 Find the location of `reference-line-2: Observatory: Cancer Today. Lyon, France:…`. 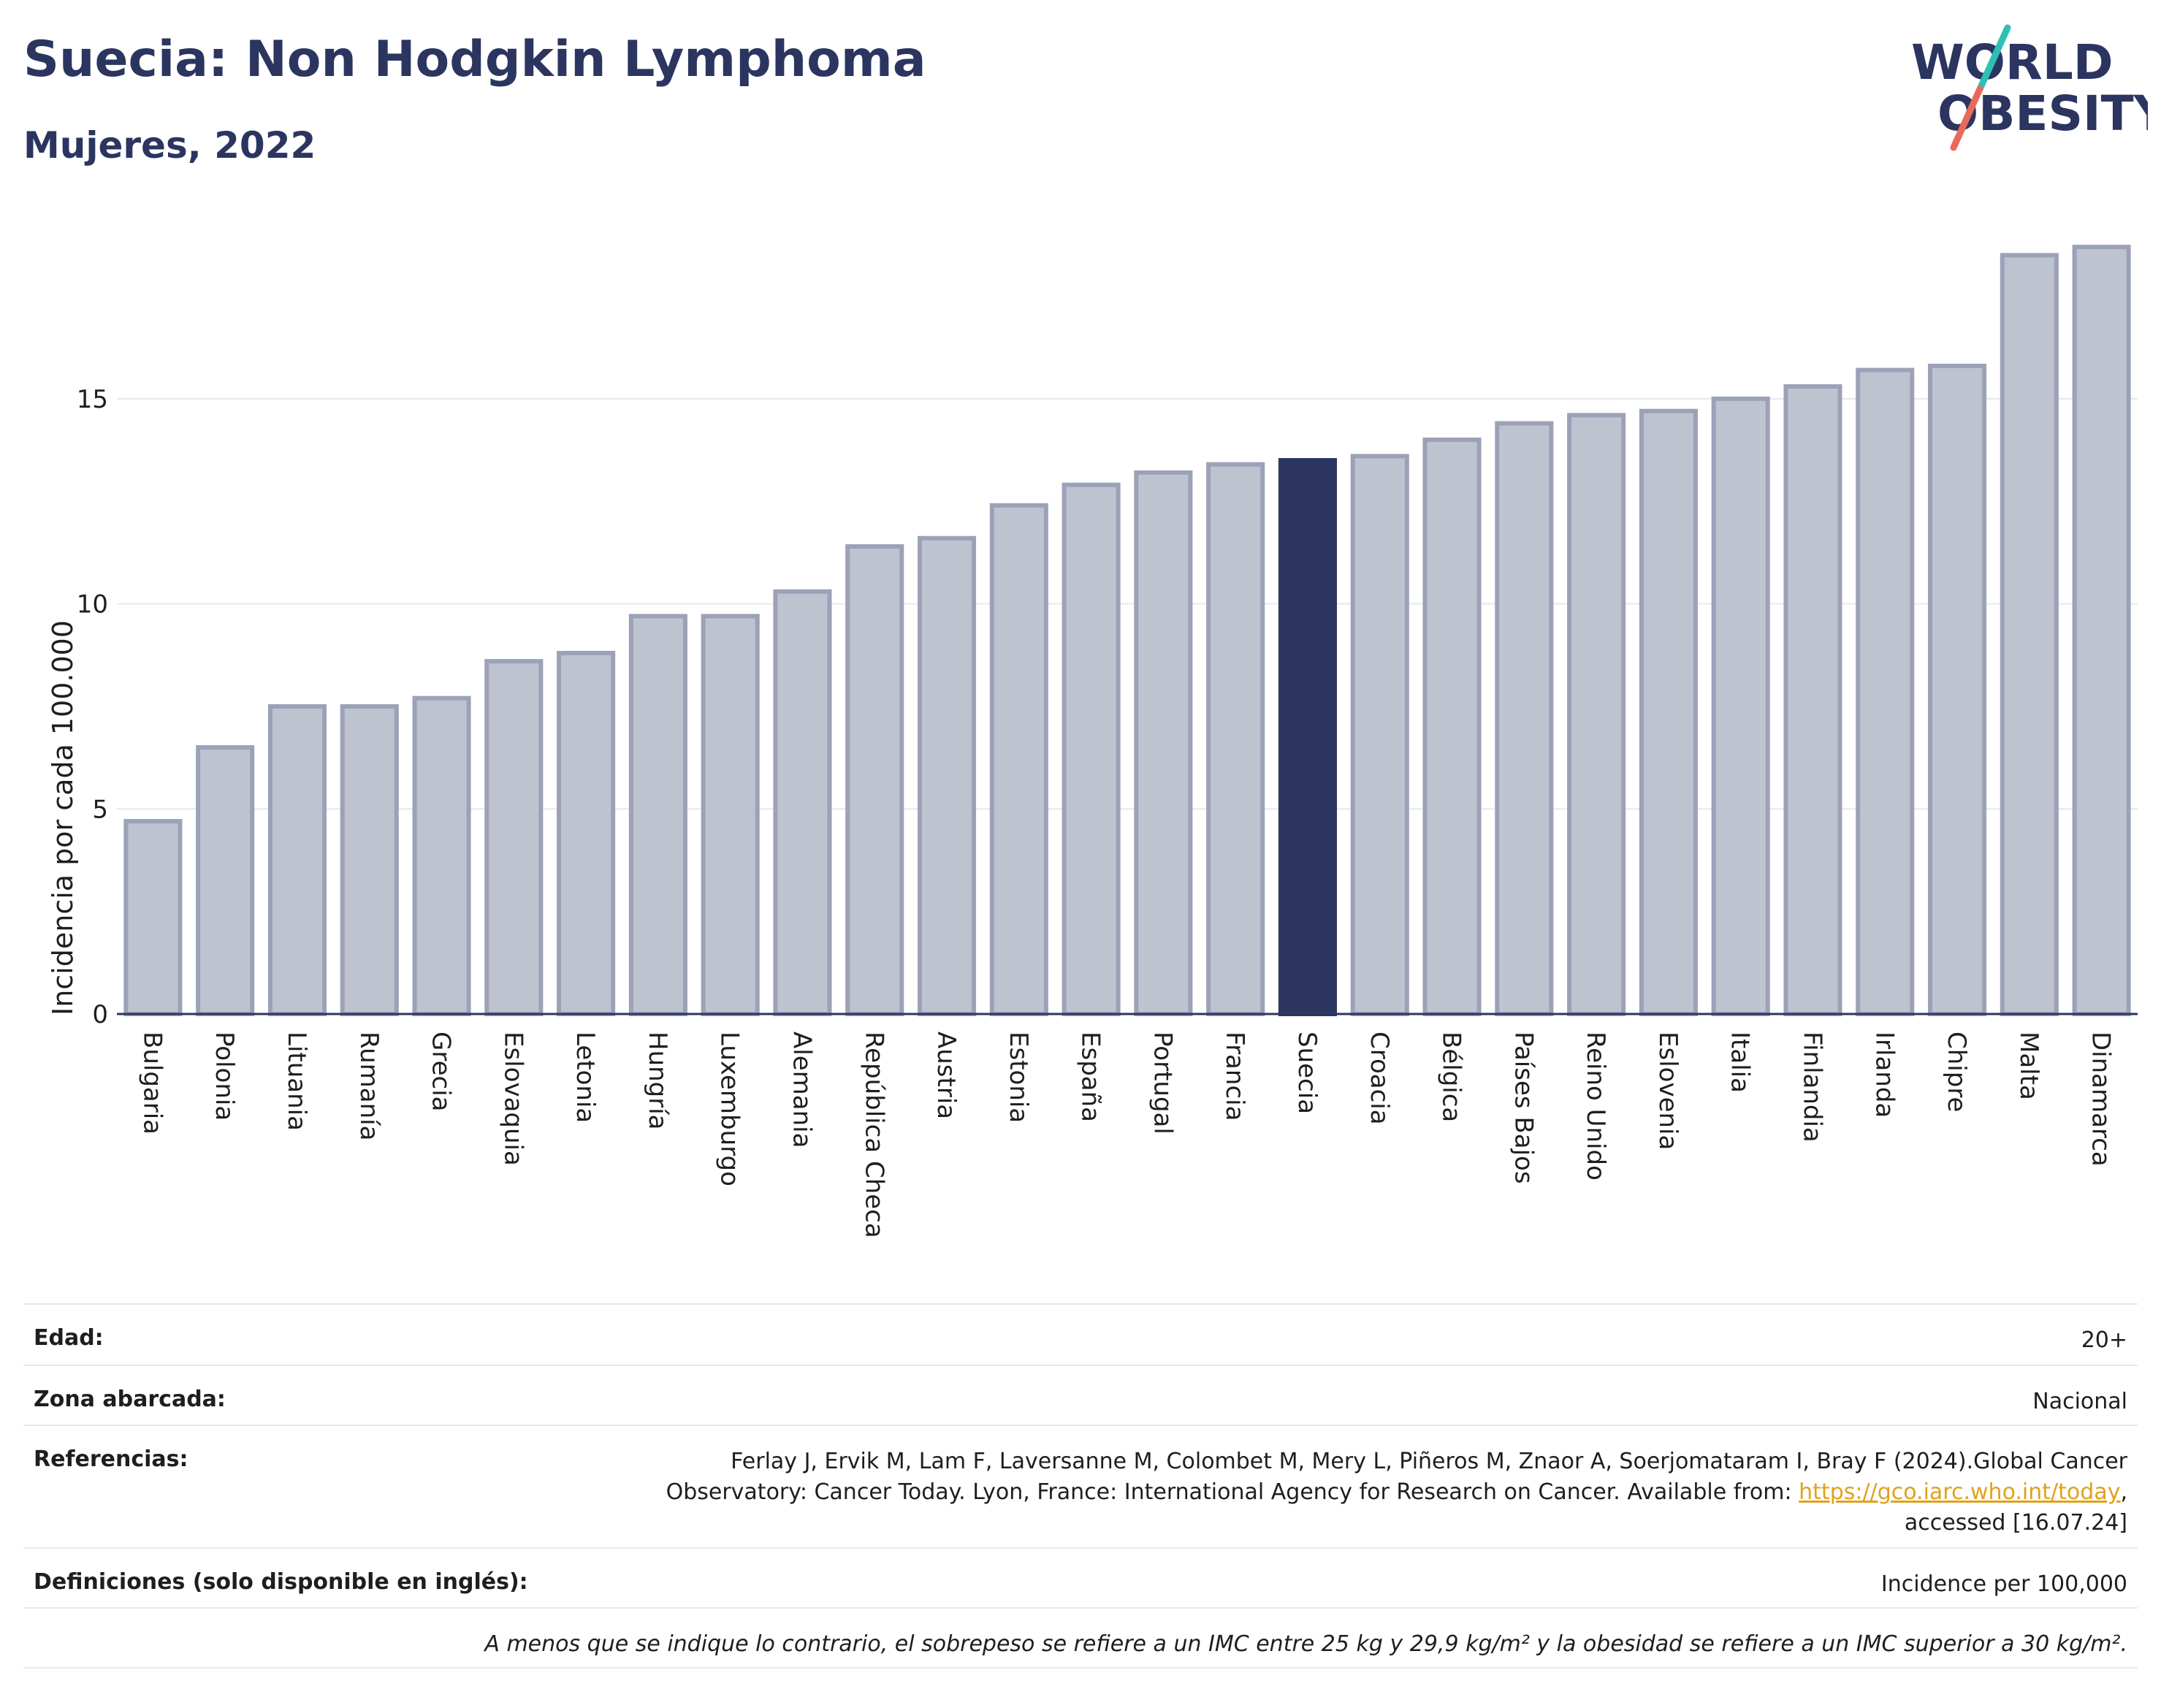

reference-line-2: Observatory: Cancer Today. Lyon, France:… is located at coordinates (1233, 1492).